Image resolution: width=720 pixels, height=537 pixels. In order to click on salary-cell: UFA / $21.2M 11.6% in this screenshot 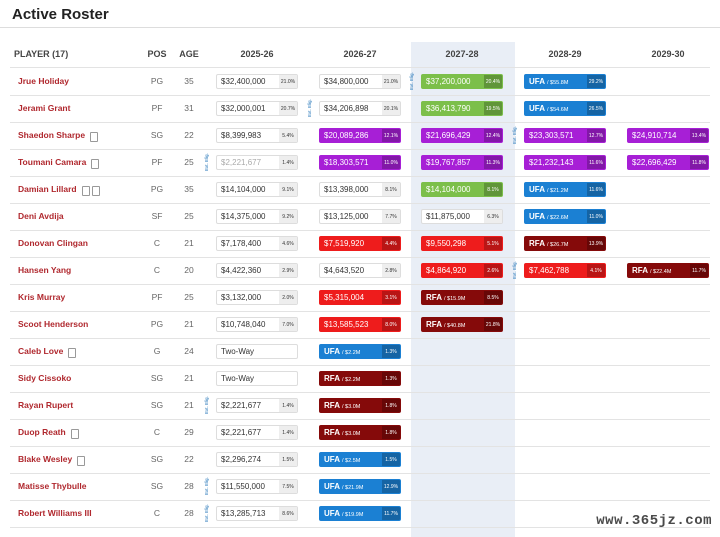, I will do `click(565, 189)`.